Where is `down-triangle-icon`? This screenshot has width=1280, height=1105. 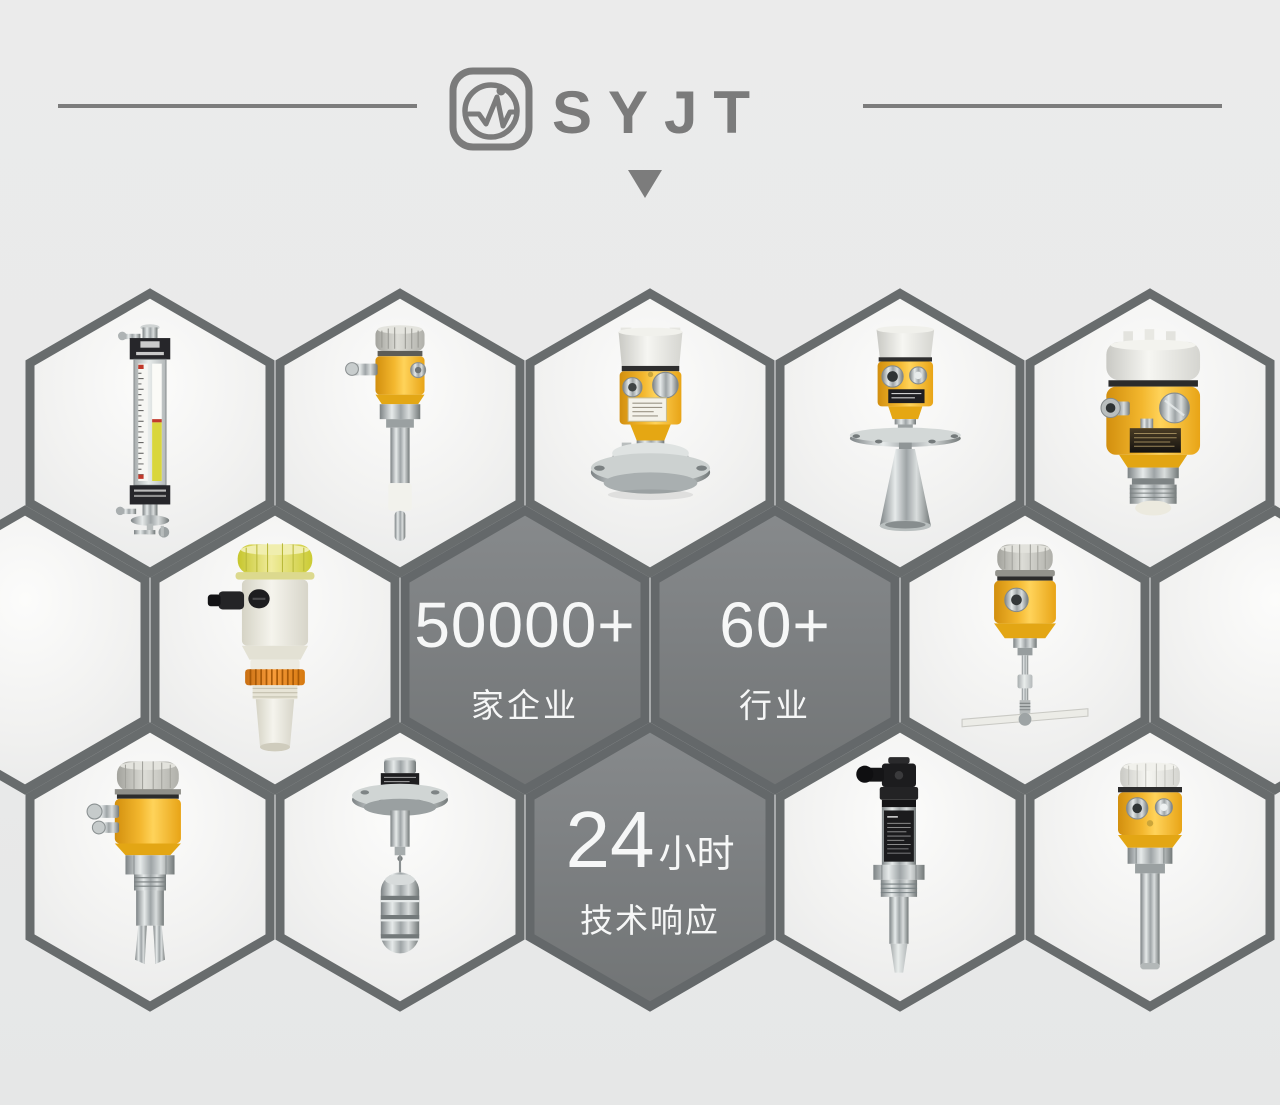
down-triangle-icon is located at coordinates (645, 184).